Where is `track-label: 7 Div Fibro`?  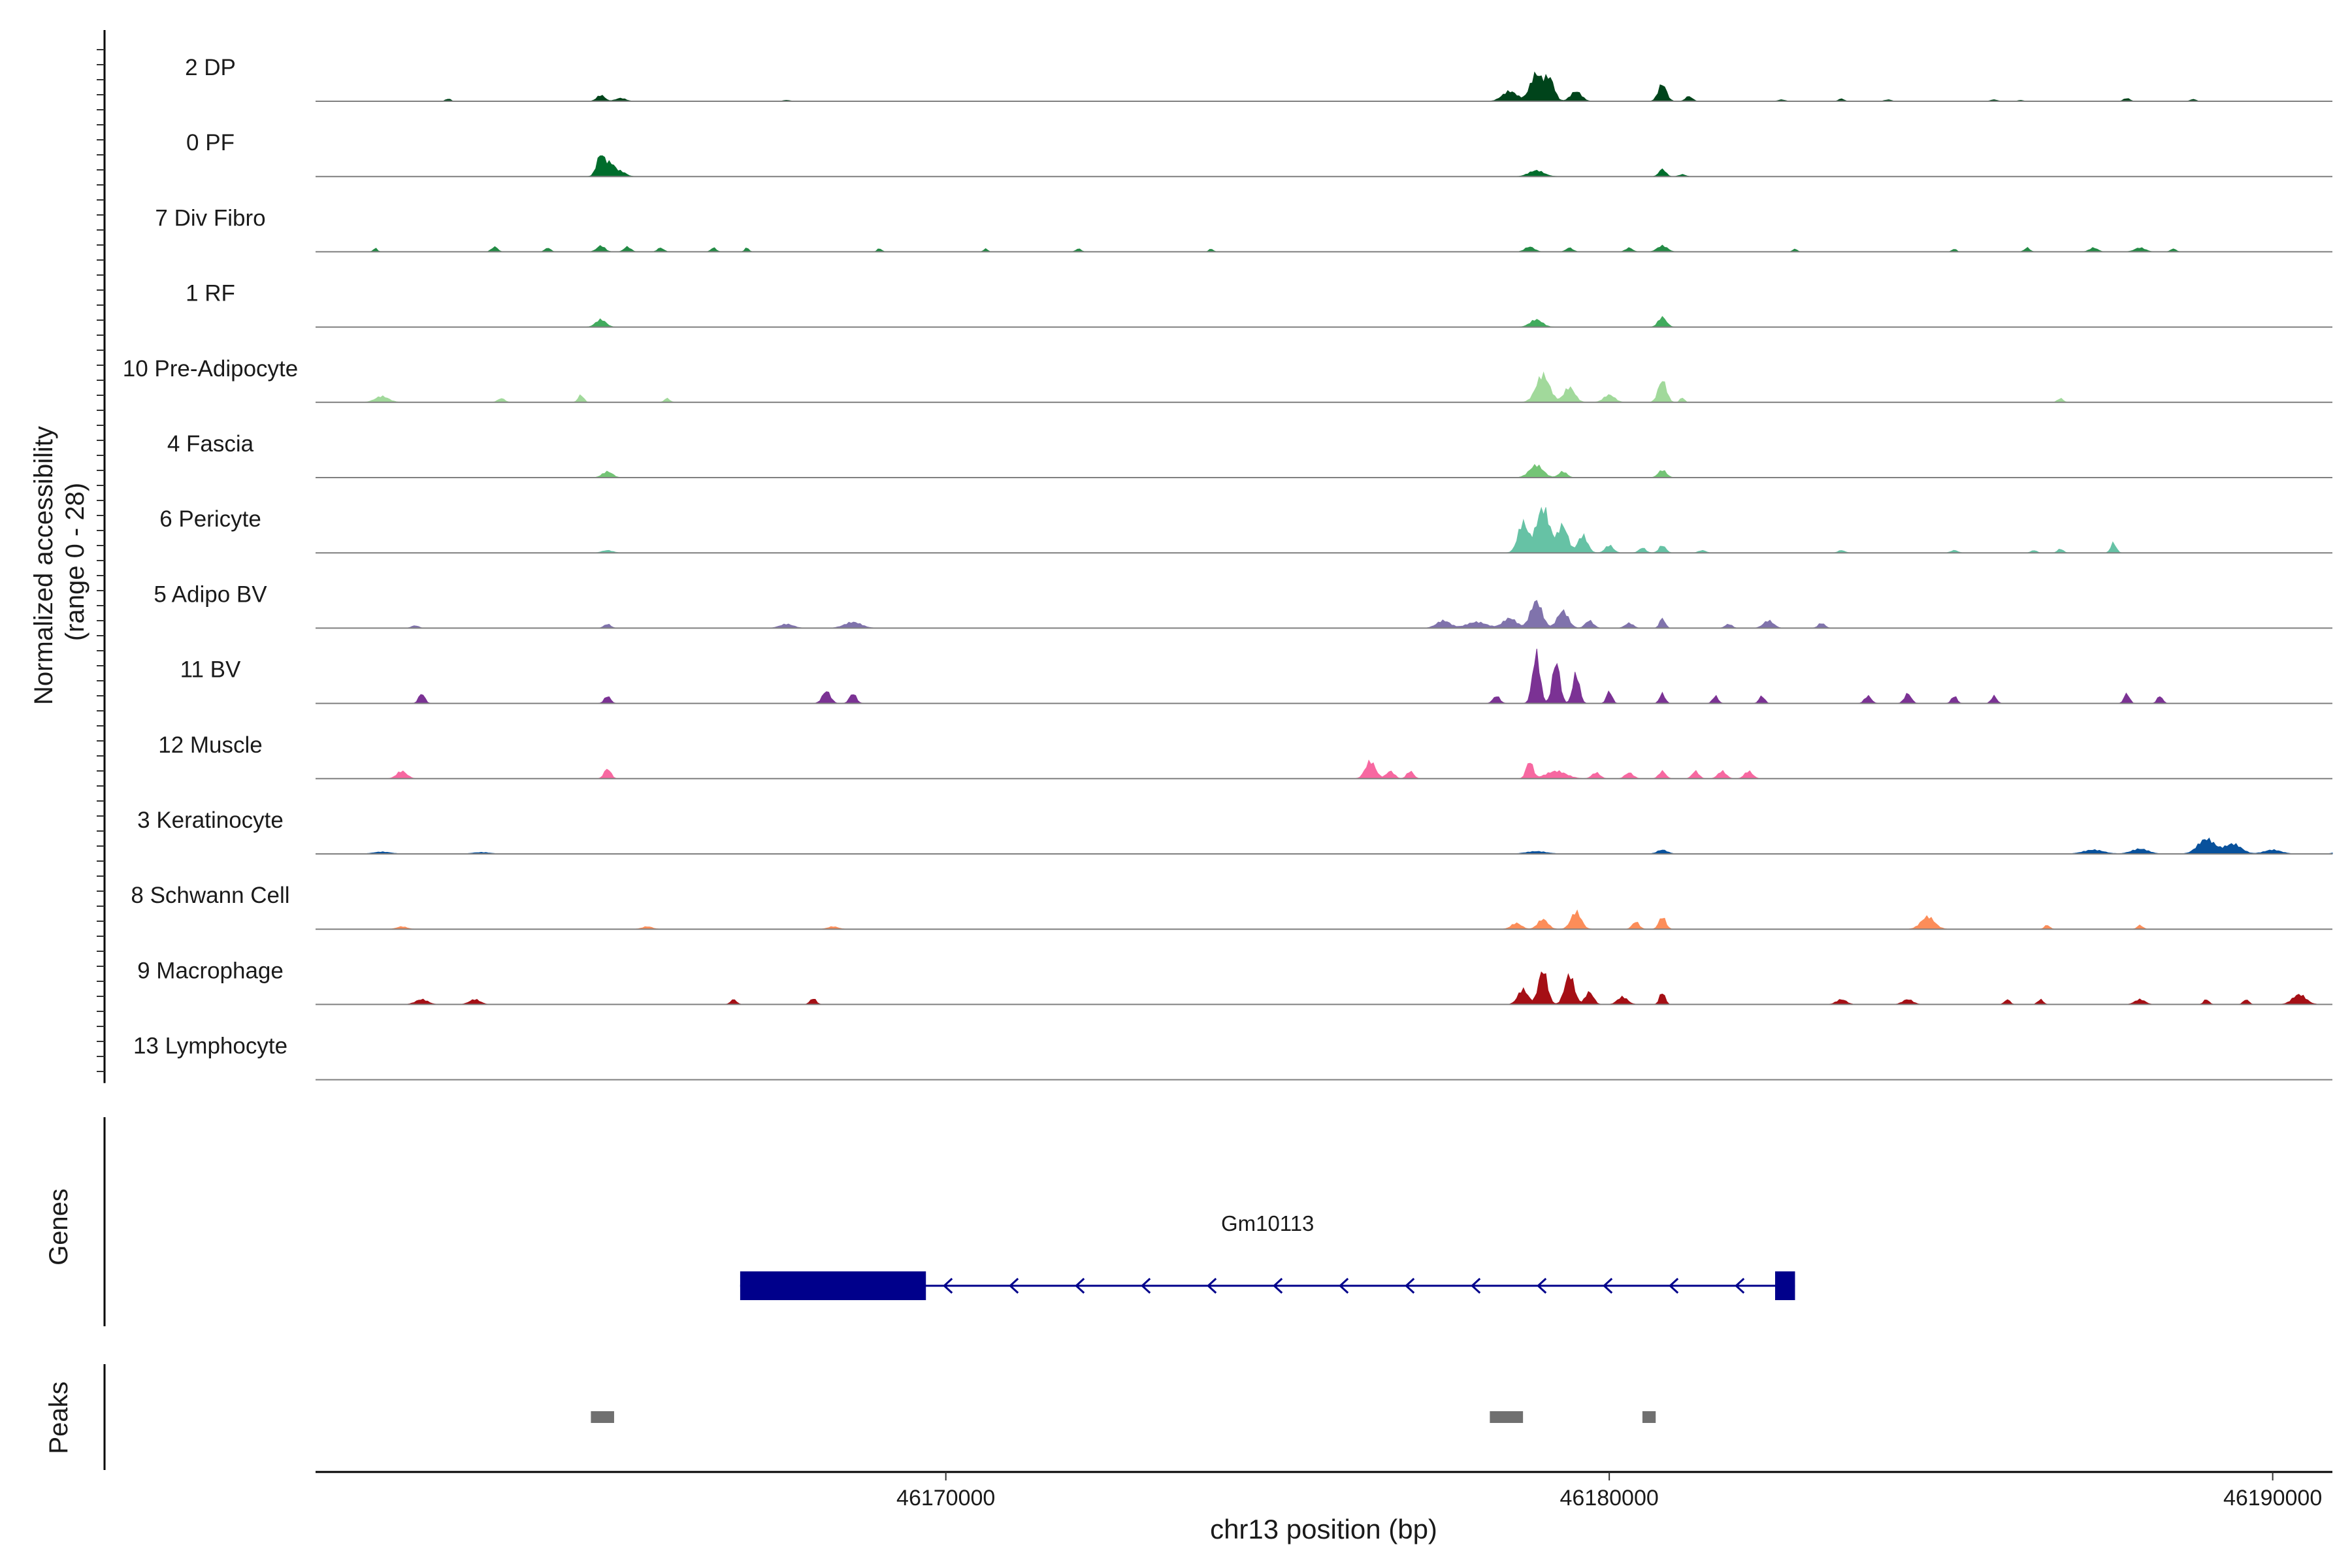
track-label: 7 Div Fibro is located at coordinates (210, 218).